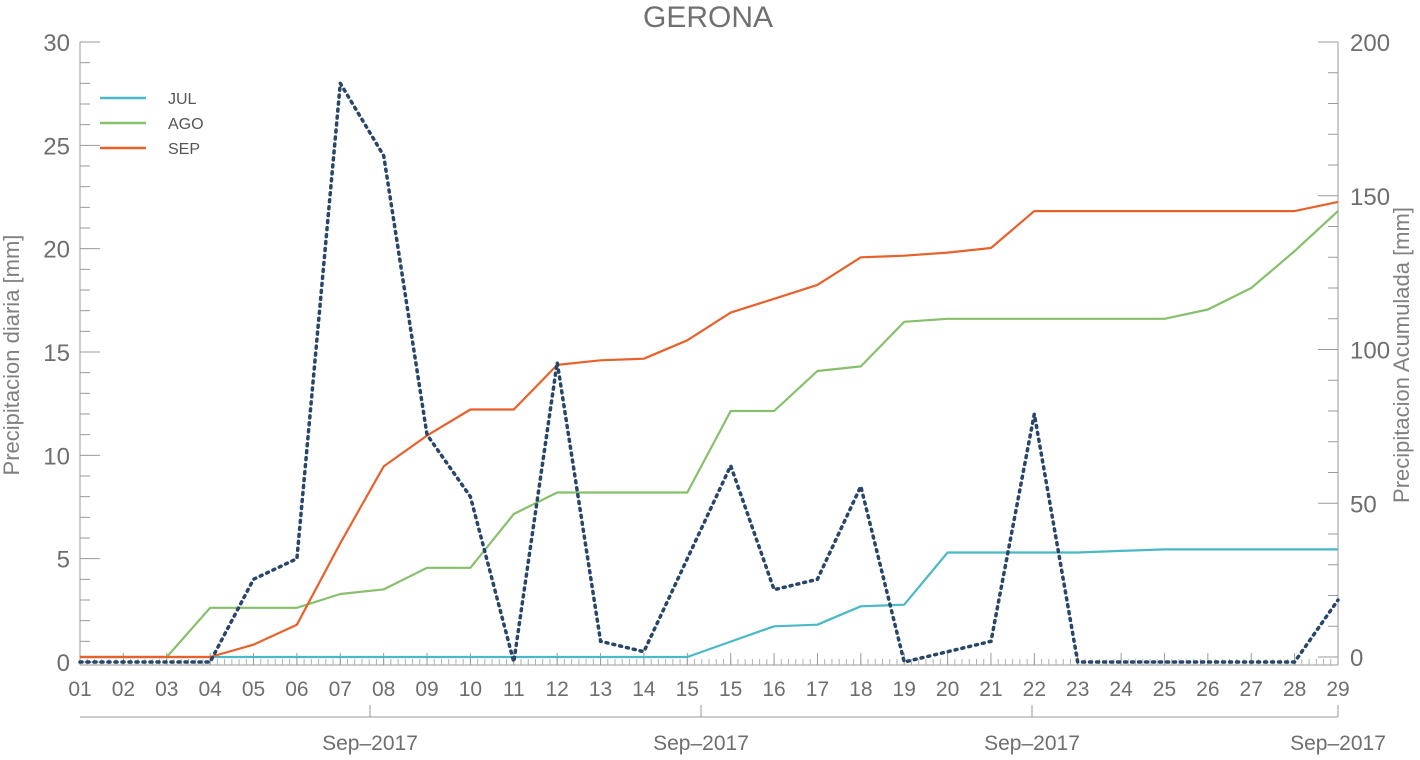  Describe the element at coordinates (123, 689) in the screenshot. I see `x-tick-label: 02` at that location.